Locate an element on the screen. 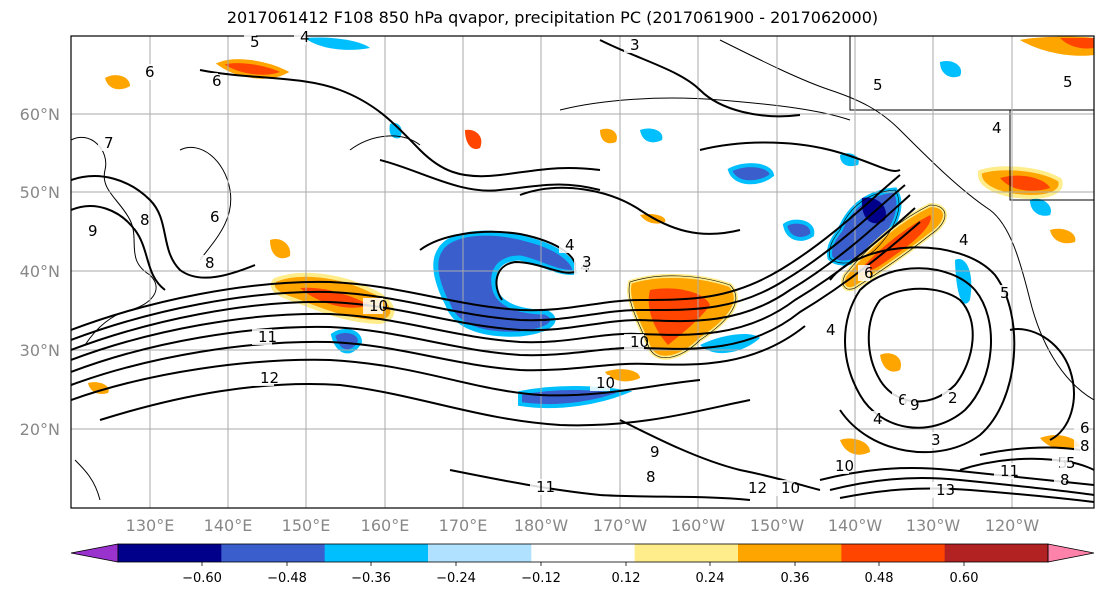 Image resolution: width=1105 pixels, height=601 pixels. lon-label: 160°E is located at coordinates (385, 525).